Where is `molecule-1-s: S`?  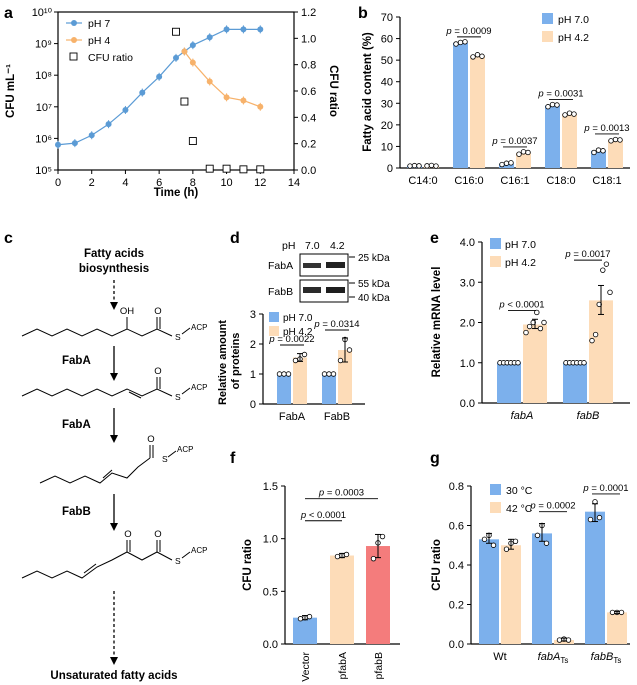
molecule-1-s: S is located at coordinates (178, 337).